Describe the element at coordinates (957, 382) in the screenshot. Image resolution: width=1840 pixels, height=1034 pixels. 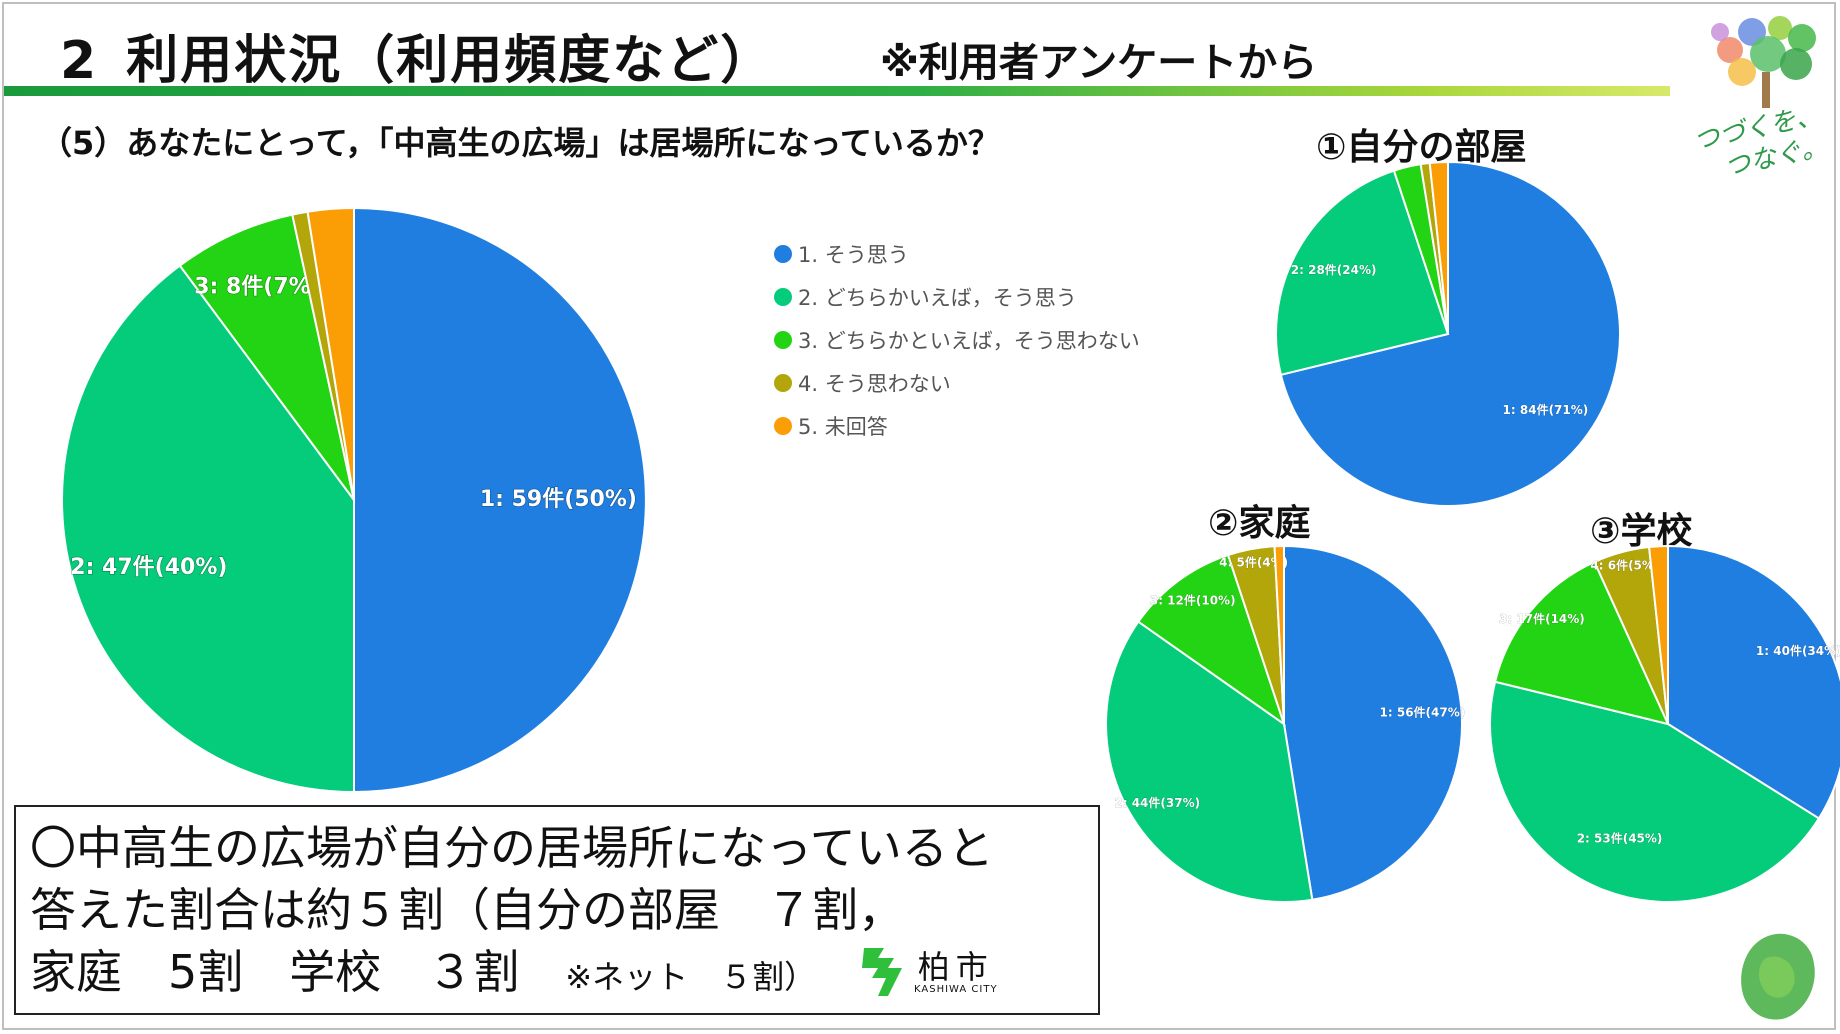
I see `legend-item: 4. そう思わない` at that location.